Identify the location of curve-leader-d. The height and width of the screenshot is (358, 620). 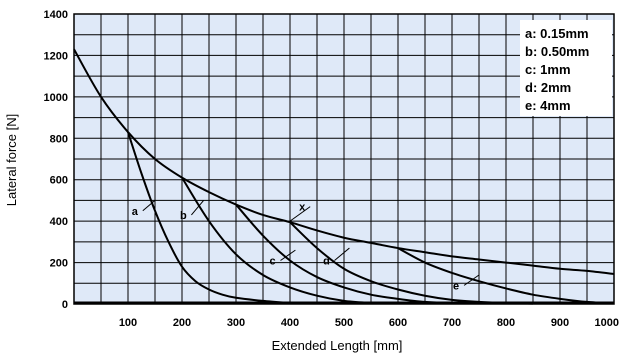
(342, 254).